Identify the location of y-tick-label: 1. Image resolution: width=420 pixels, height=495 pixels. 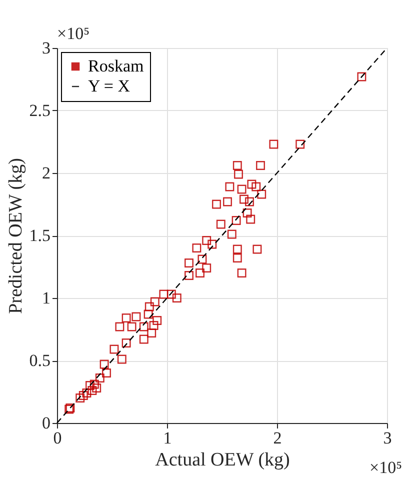
(46, 298).